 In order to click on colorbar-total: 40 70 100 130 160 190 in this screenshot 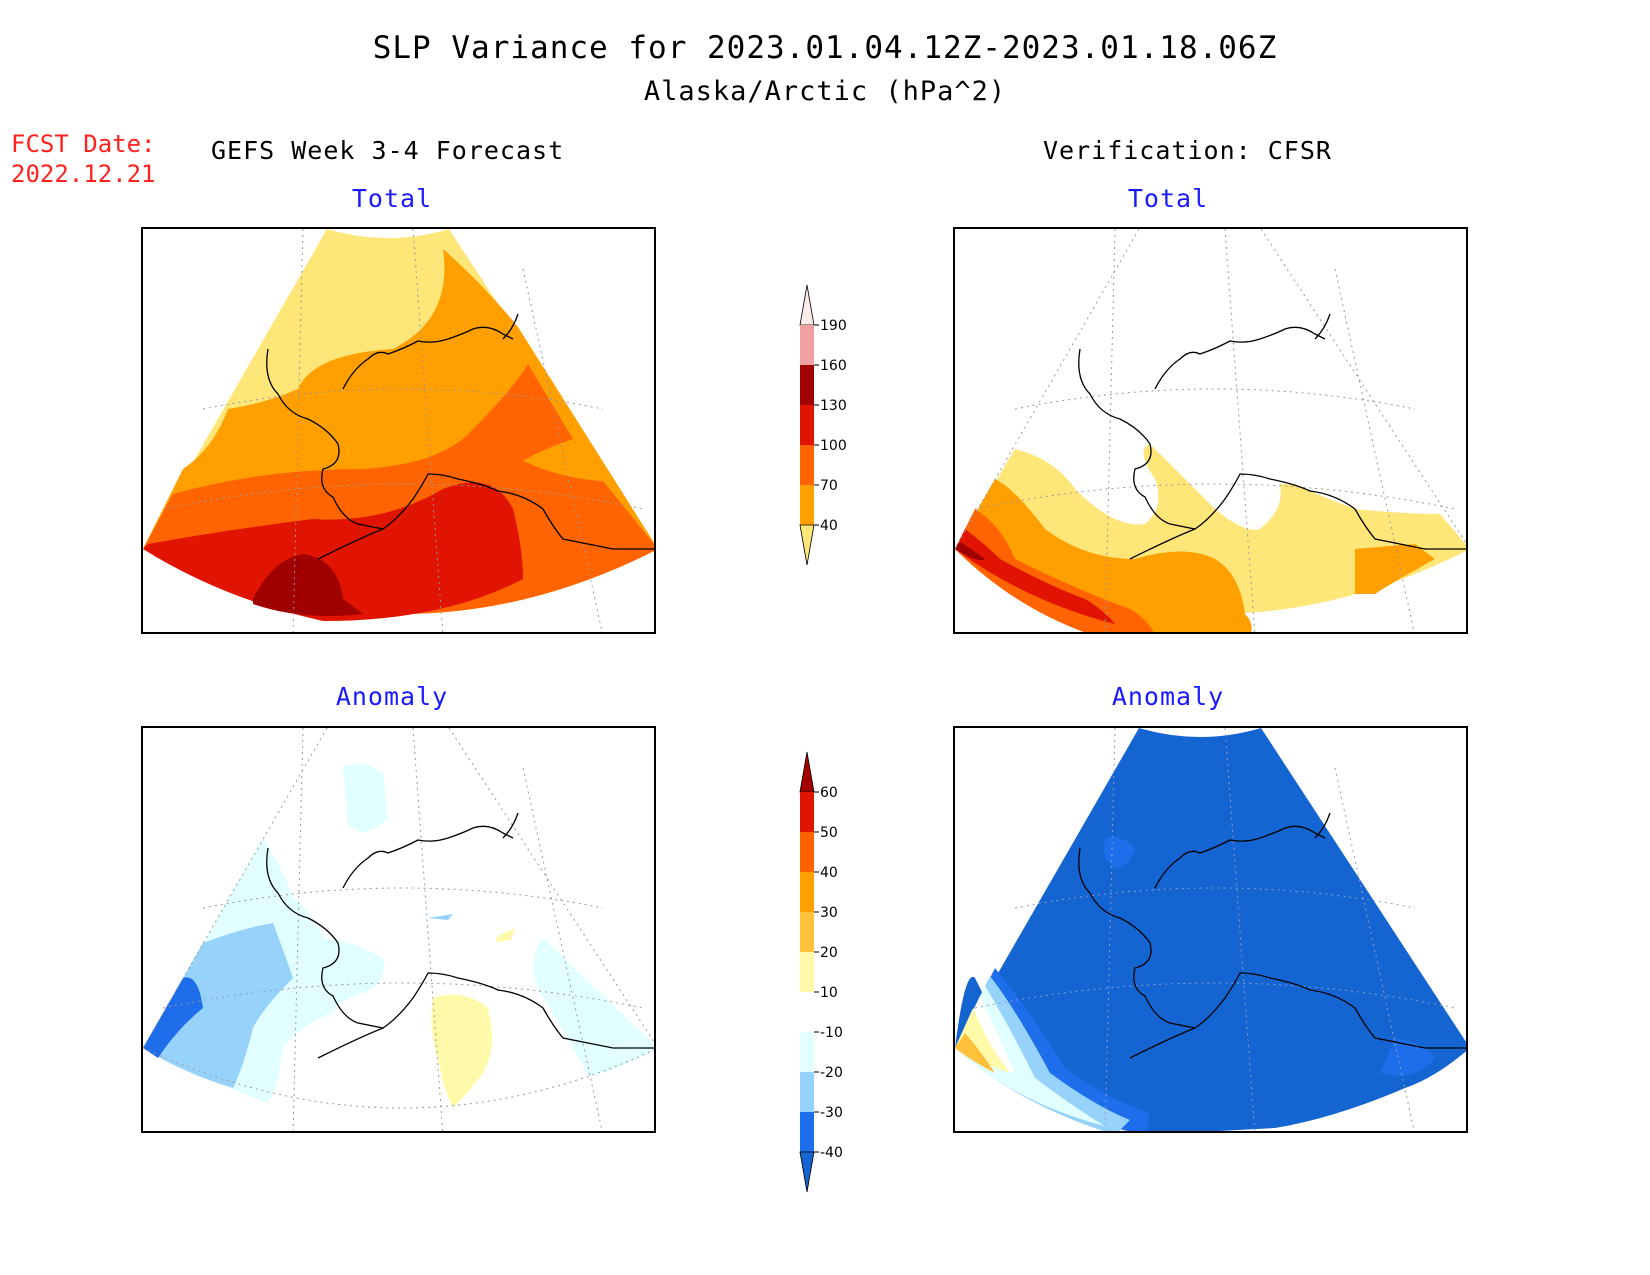, I will do `click(839, 451)`.